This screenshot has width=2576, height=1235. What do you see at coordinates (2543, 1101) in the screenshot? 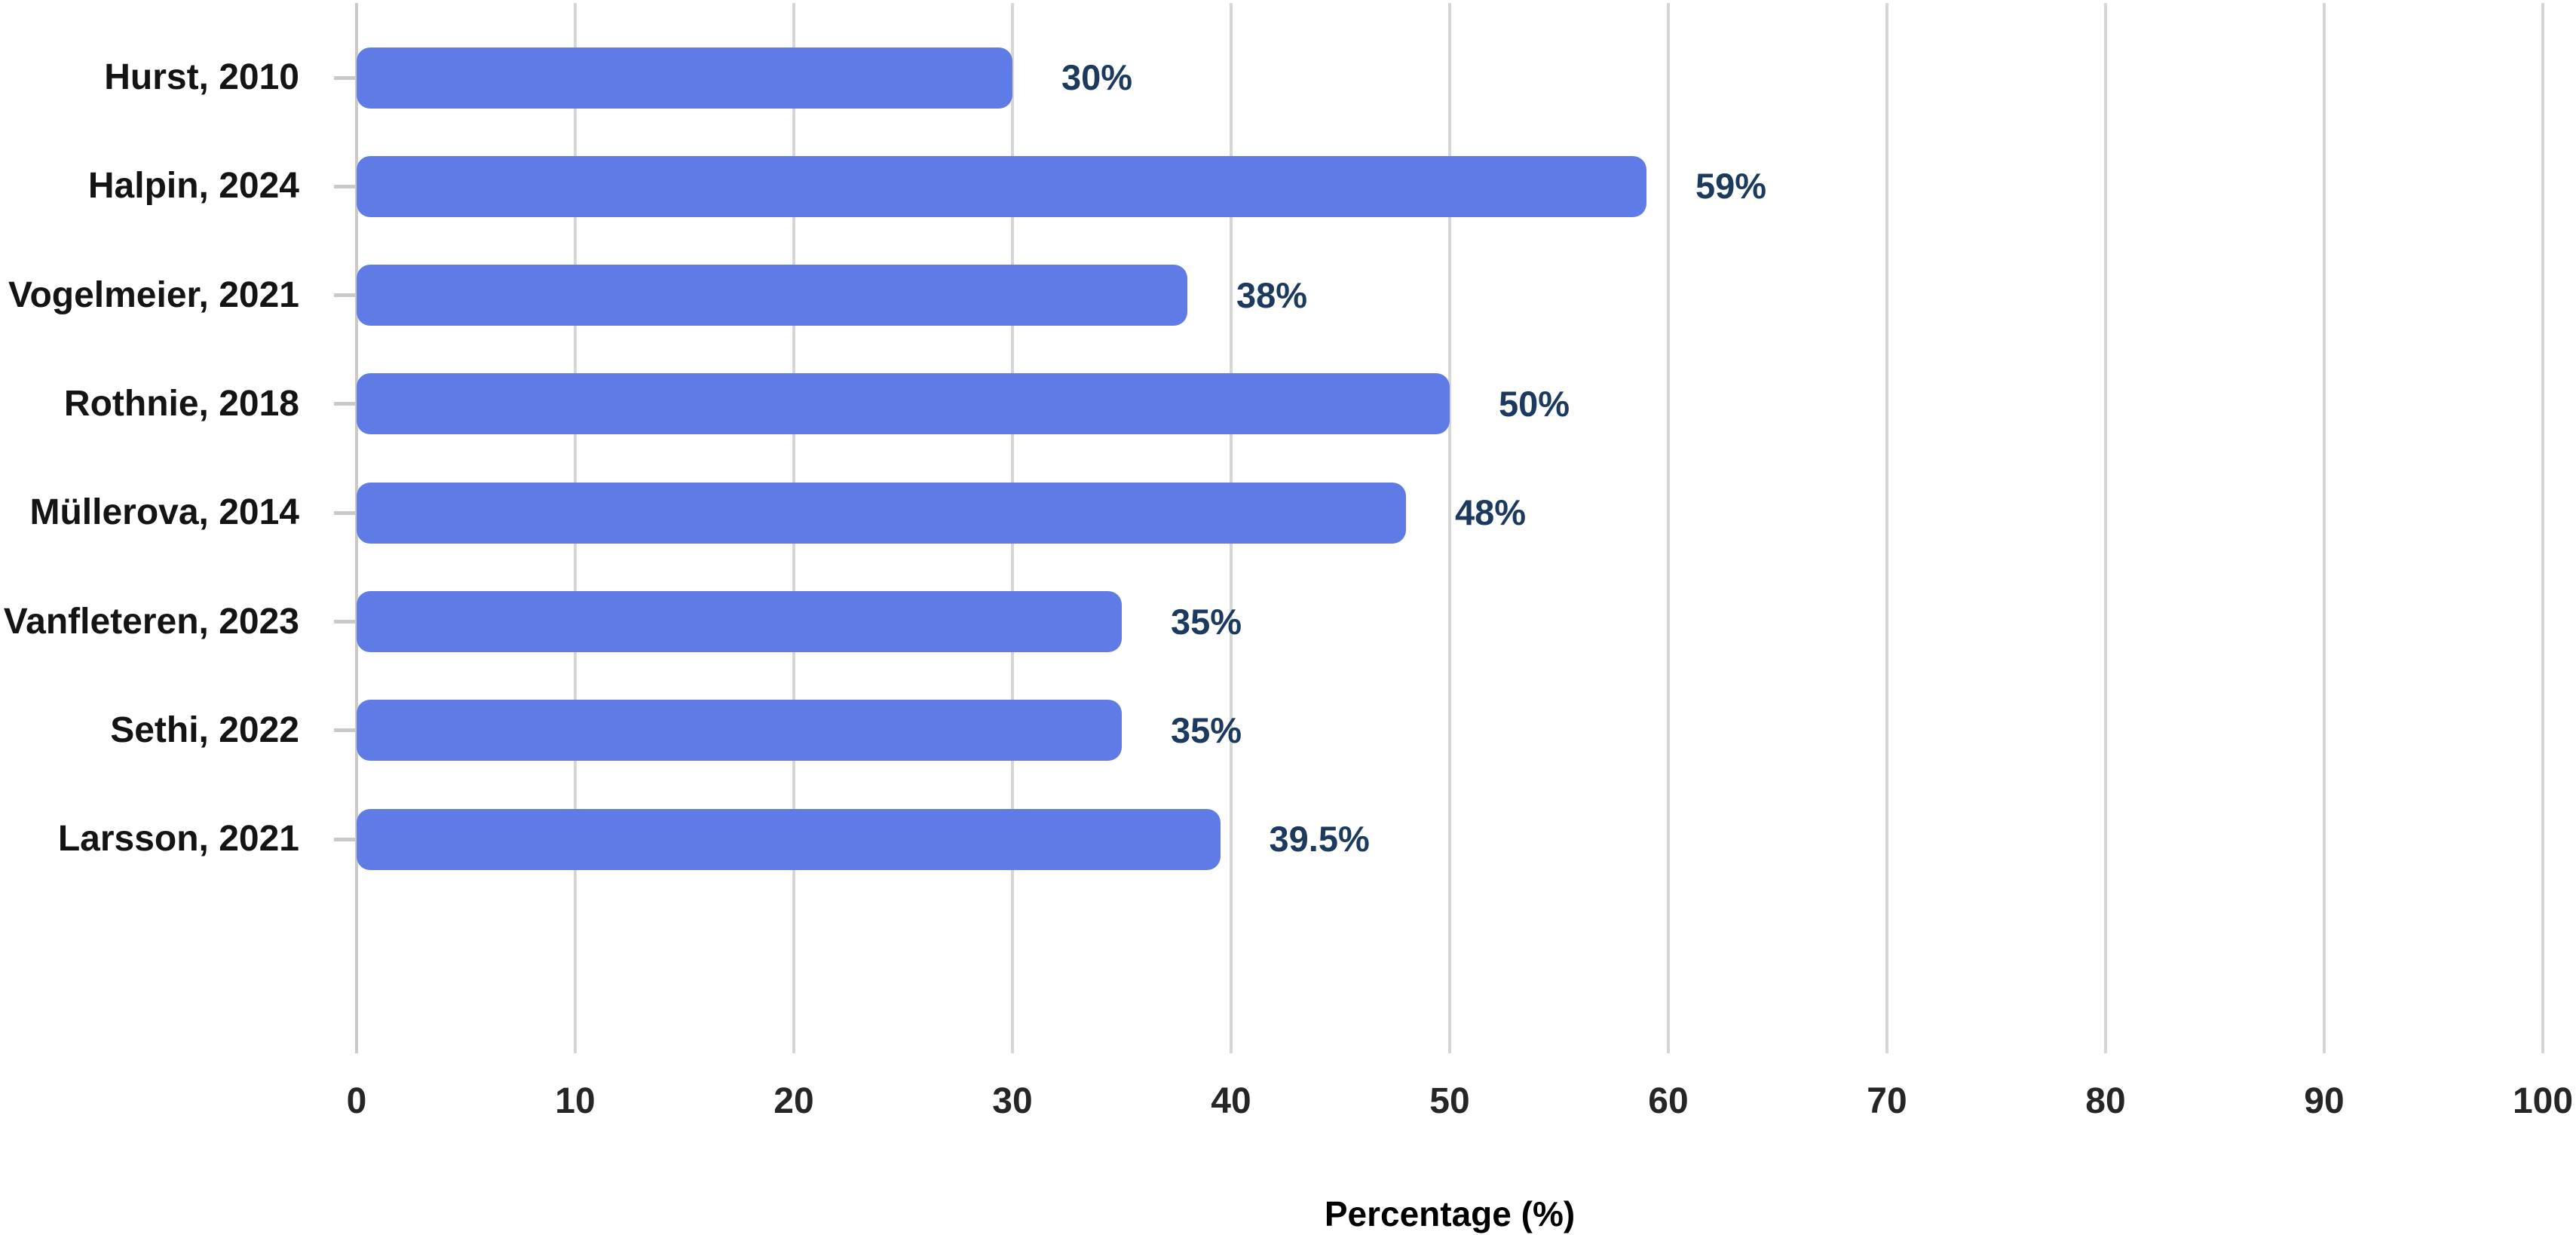
I see `x-tick-label: 100` at bounding box center [2543, 1101].